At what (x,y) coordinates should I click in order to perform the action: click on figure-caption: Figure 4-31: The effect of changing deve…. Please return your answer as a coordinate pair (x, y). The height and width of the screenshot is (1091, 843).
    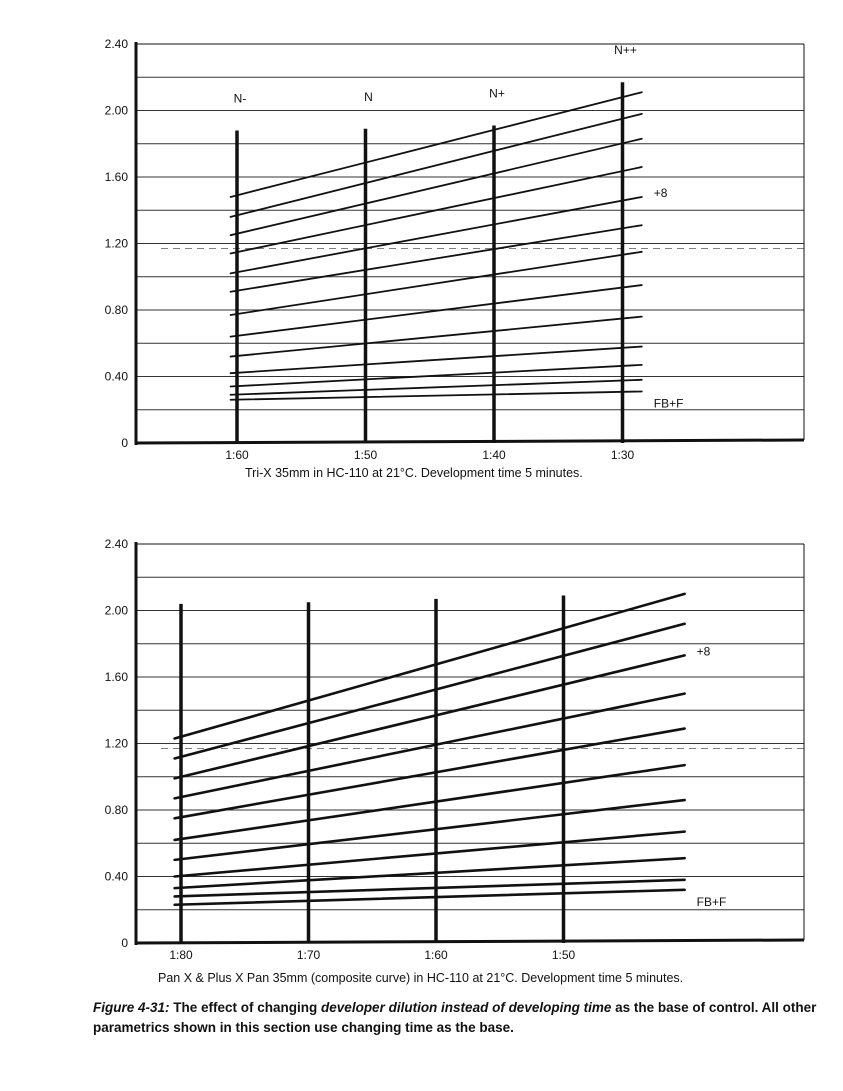
    Looking at the image, I should click on (463, 1018).